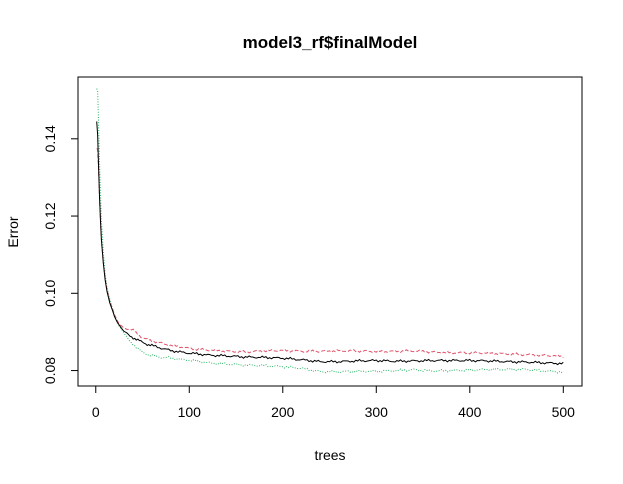 The height and width of the screenshot is (484, 623). Describe the element at coordinates (564, 412) in the screenshot. I see `x-tick-label: 500` at that location.